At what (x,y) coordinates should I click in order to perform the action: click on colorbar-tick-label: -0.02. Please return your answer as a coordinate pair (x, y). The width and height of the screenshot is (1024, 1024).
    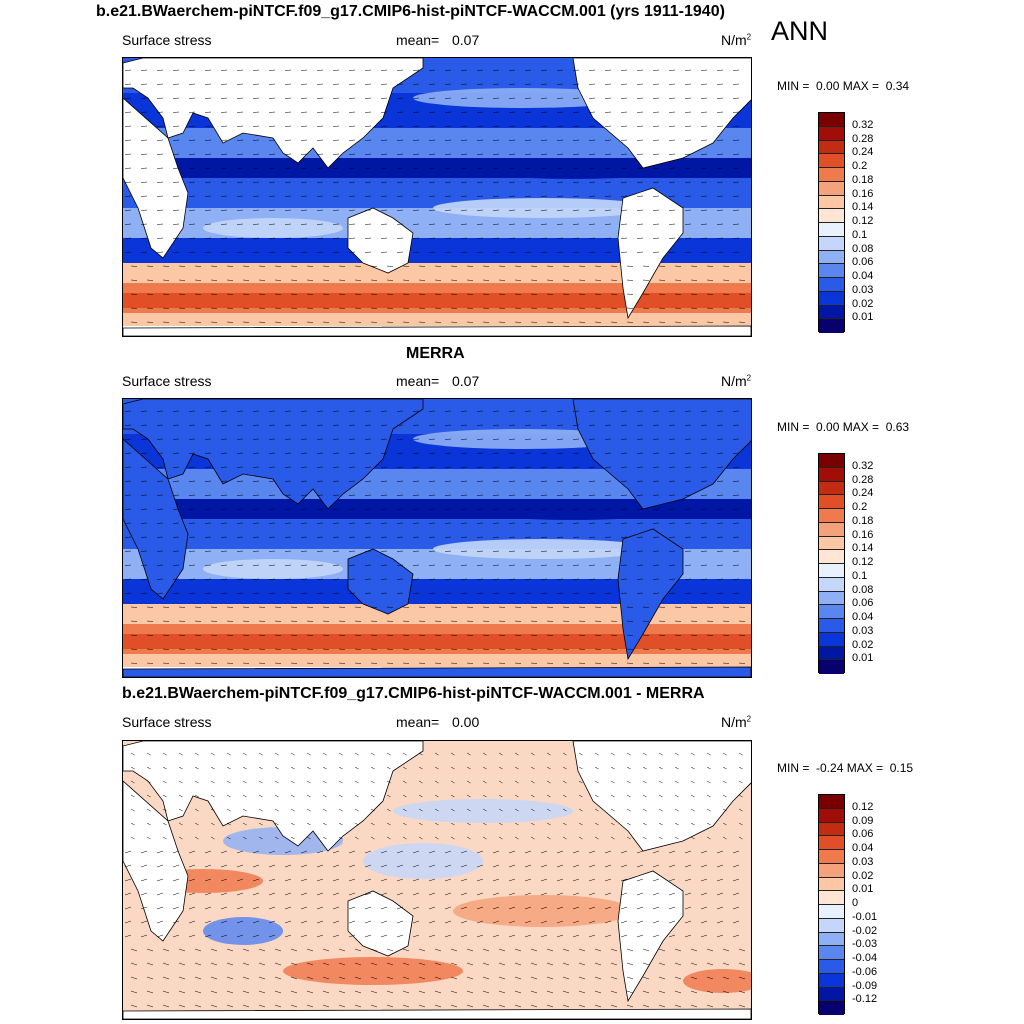
    Looking at the image, I should click on (865, 930).